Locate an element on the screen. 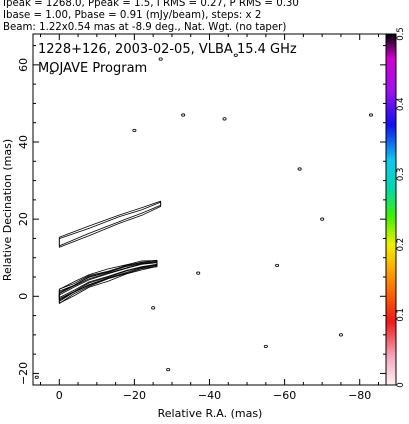 This screenshot has width=409, height=424. y-tick-label: 40 is located at coordinates (23, 142).